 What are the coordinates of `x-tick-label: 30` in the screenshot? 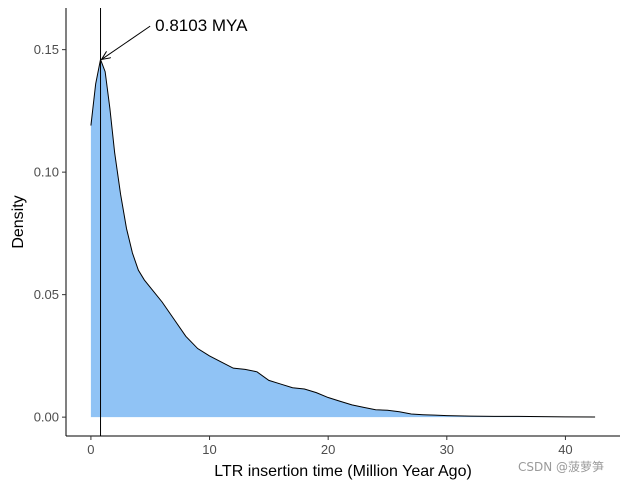 It's located at (447, 449).